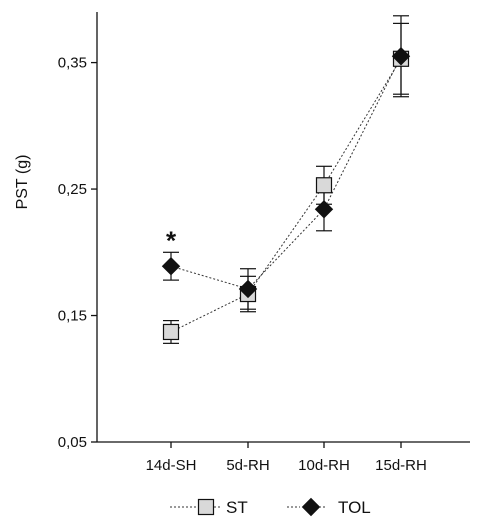 The image size is (482, 524). I want to click on legend-item-tol: TOL, so click(329, 507).